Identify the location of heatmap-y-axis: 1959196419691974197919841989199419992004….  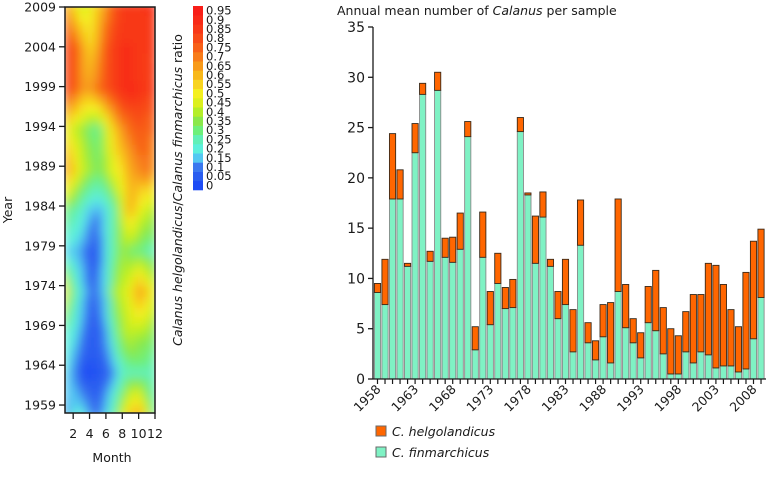
(44, 206).